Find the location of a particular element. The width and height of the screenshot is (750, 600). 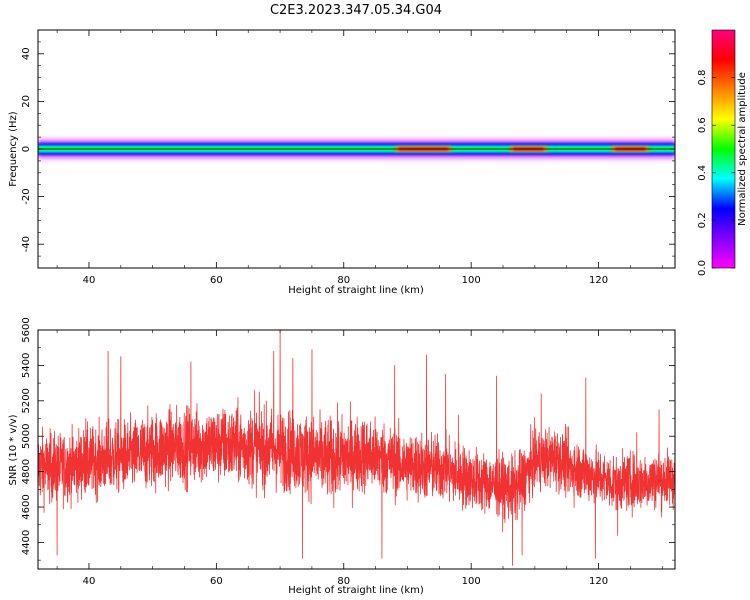

spectrogram-y-tick-label: 20 is located at coordinates (26, 101).